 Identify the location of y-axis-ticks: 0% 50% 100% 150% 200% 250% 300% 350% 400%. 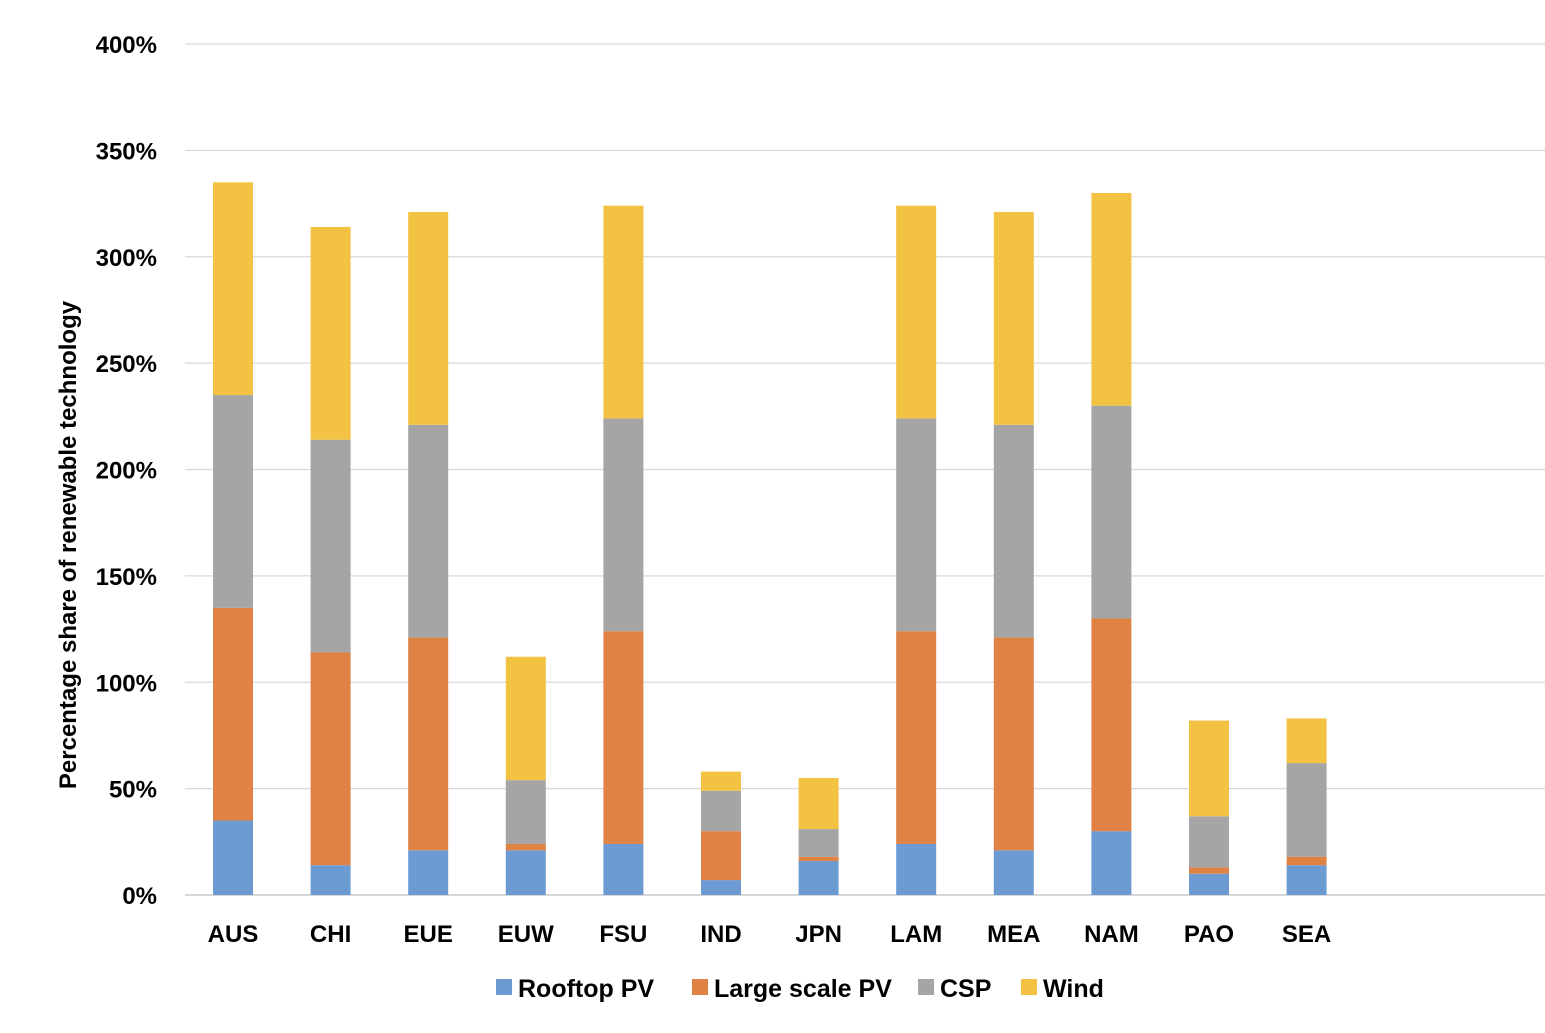
(126, 471).